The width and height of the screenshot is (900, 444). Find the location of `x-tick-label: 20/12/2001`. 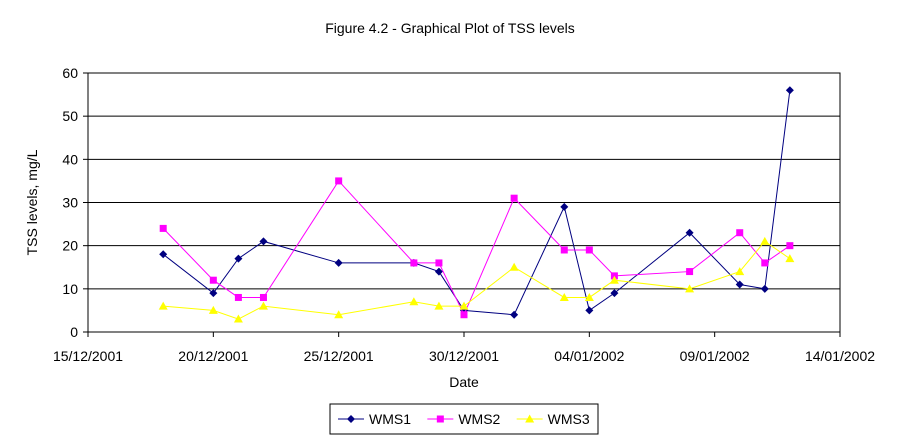

x-tick-label: 20/12/2001 is located at coordinates (213, 356).